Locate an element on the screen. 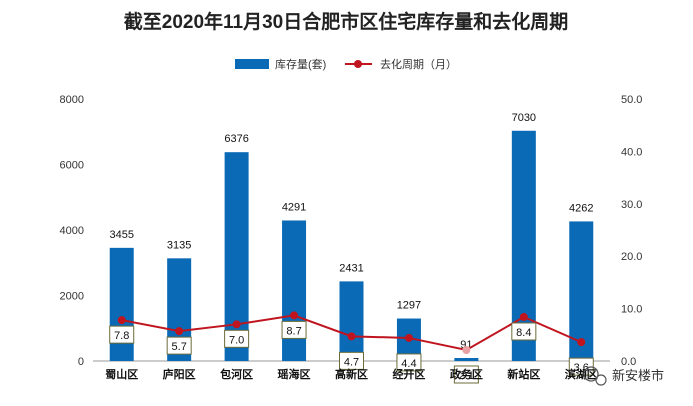 Image resolution: width=693 pixels, height=406 pixels. line-value-label: 2.1 is located at coordinates (466, 376).